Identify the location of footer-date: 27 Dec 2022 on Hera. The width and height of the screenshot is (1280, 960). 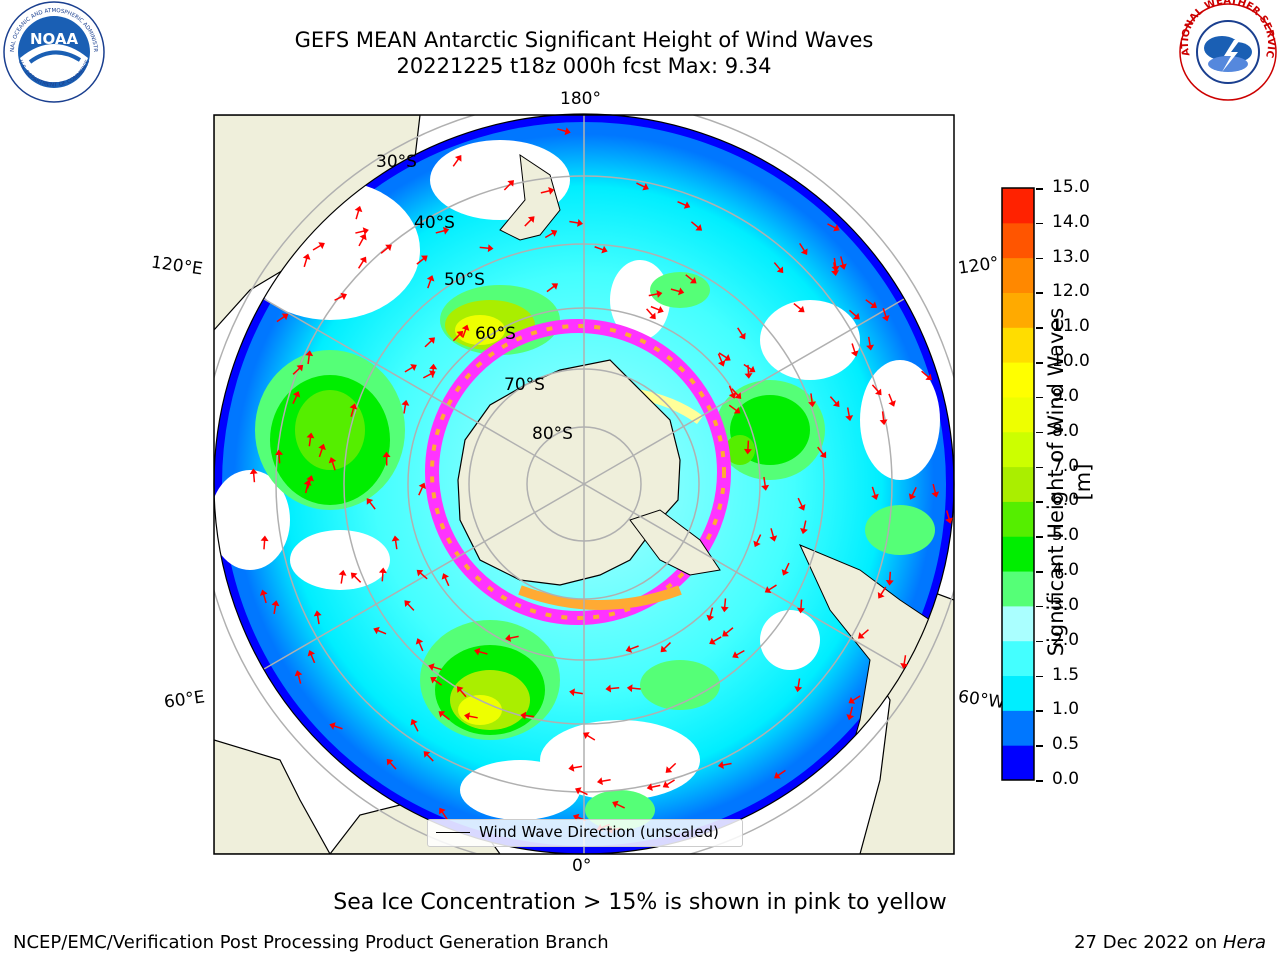
(1170, 942).